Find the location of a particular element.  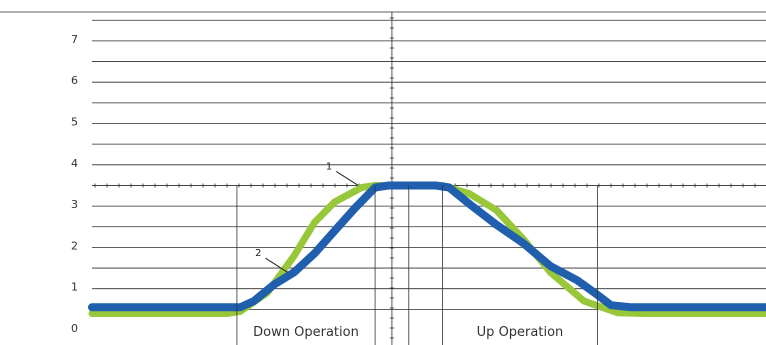

region-label: Up Operation is located at coordinates (520, 332).